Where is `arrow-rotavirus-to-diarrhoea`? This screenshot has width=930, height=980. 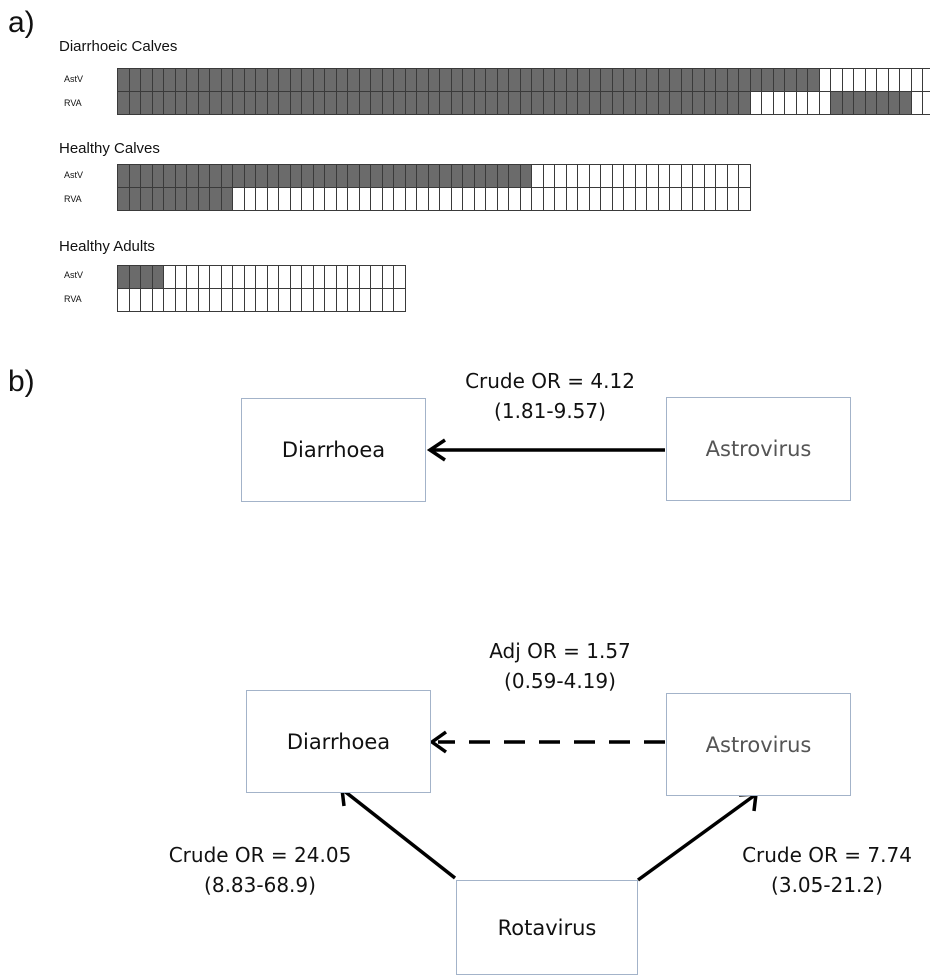 arrow-rotavirus-to-diarrhoea is located at coordinates (399, 834).